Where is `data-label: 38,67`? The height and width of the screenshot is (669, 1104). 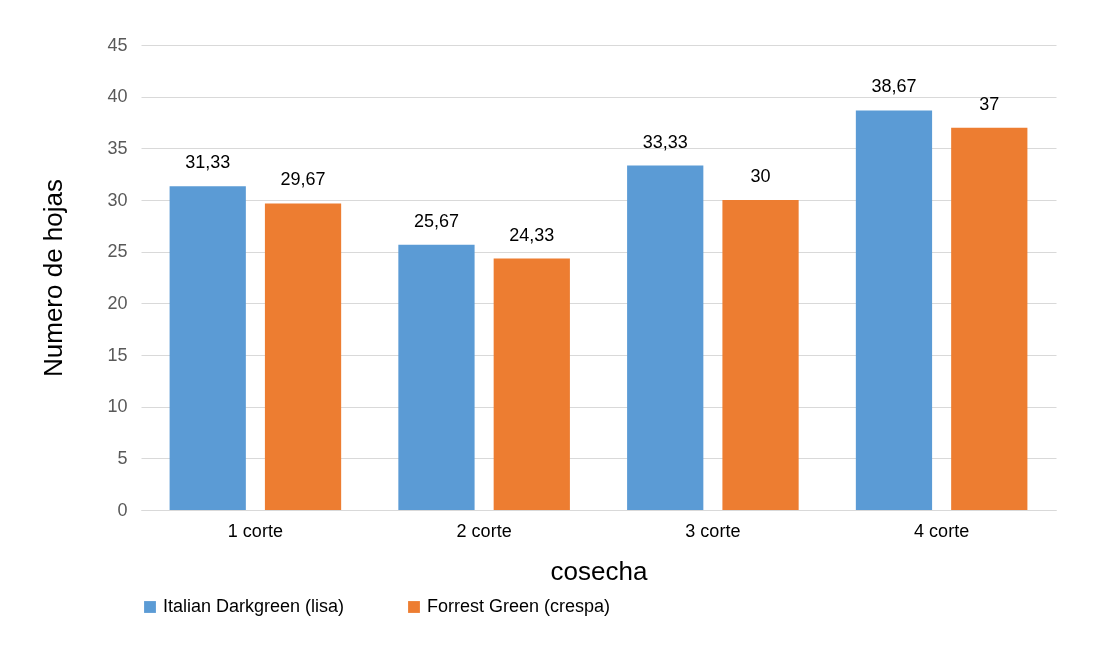
data-label: 38,67 is located at coordinates (894, 86).